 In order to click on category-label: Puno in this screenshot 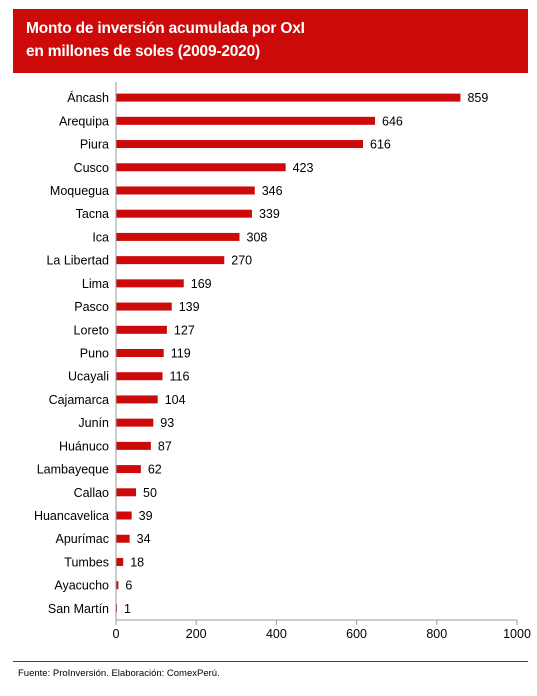, I will do `click(94, 354)`.